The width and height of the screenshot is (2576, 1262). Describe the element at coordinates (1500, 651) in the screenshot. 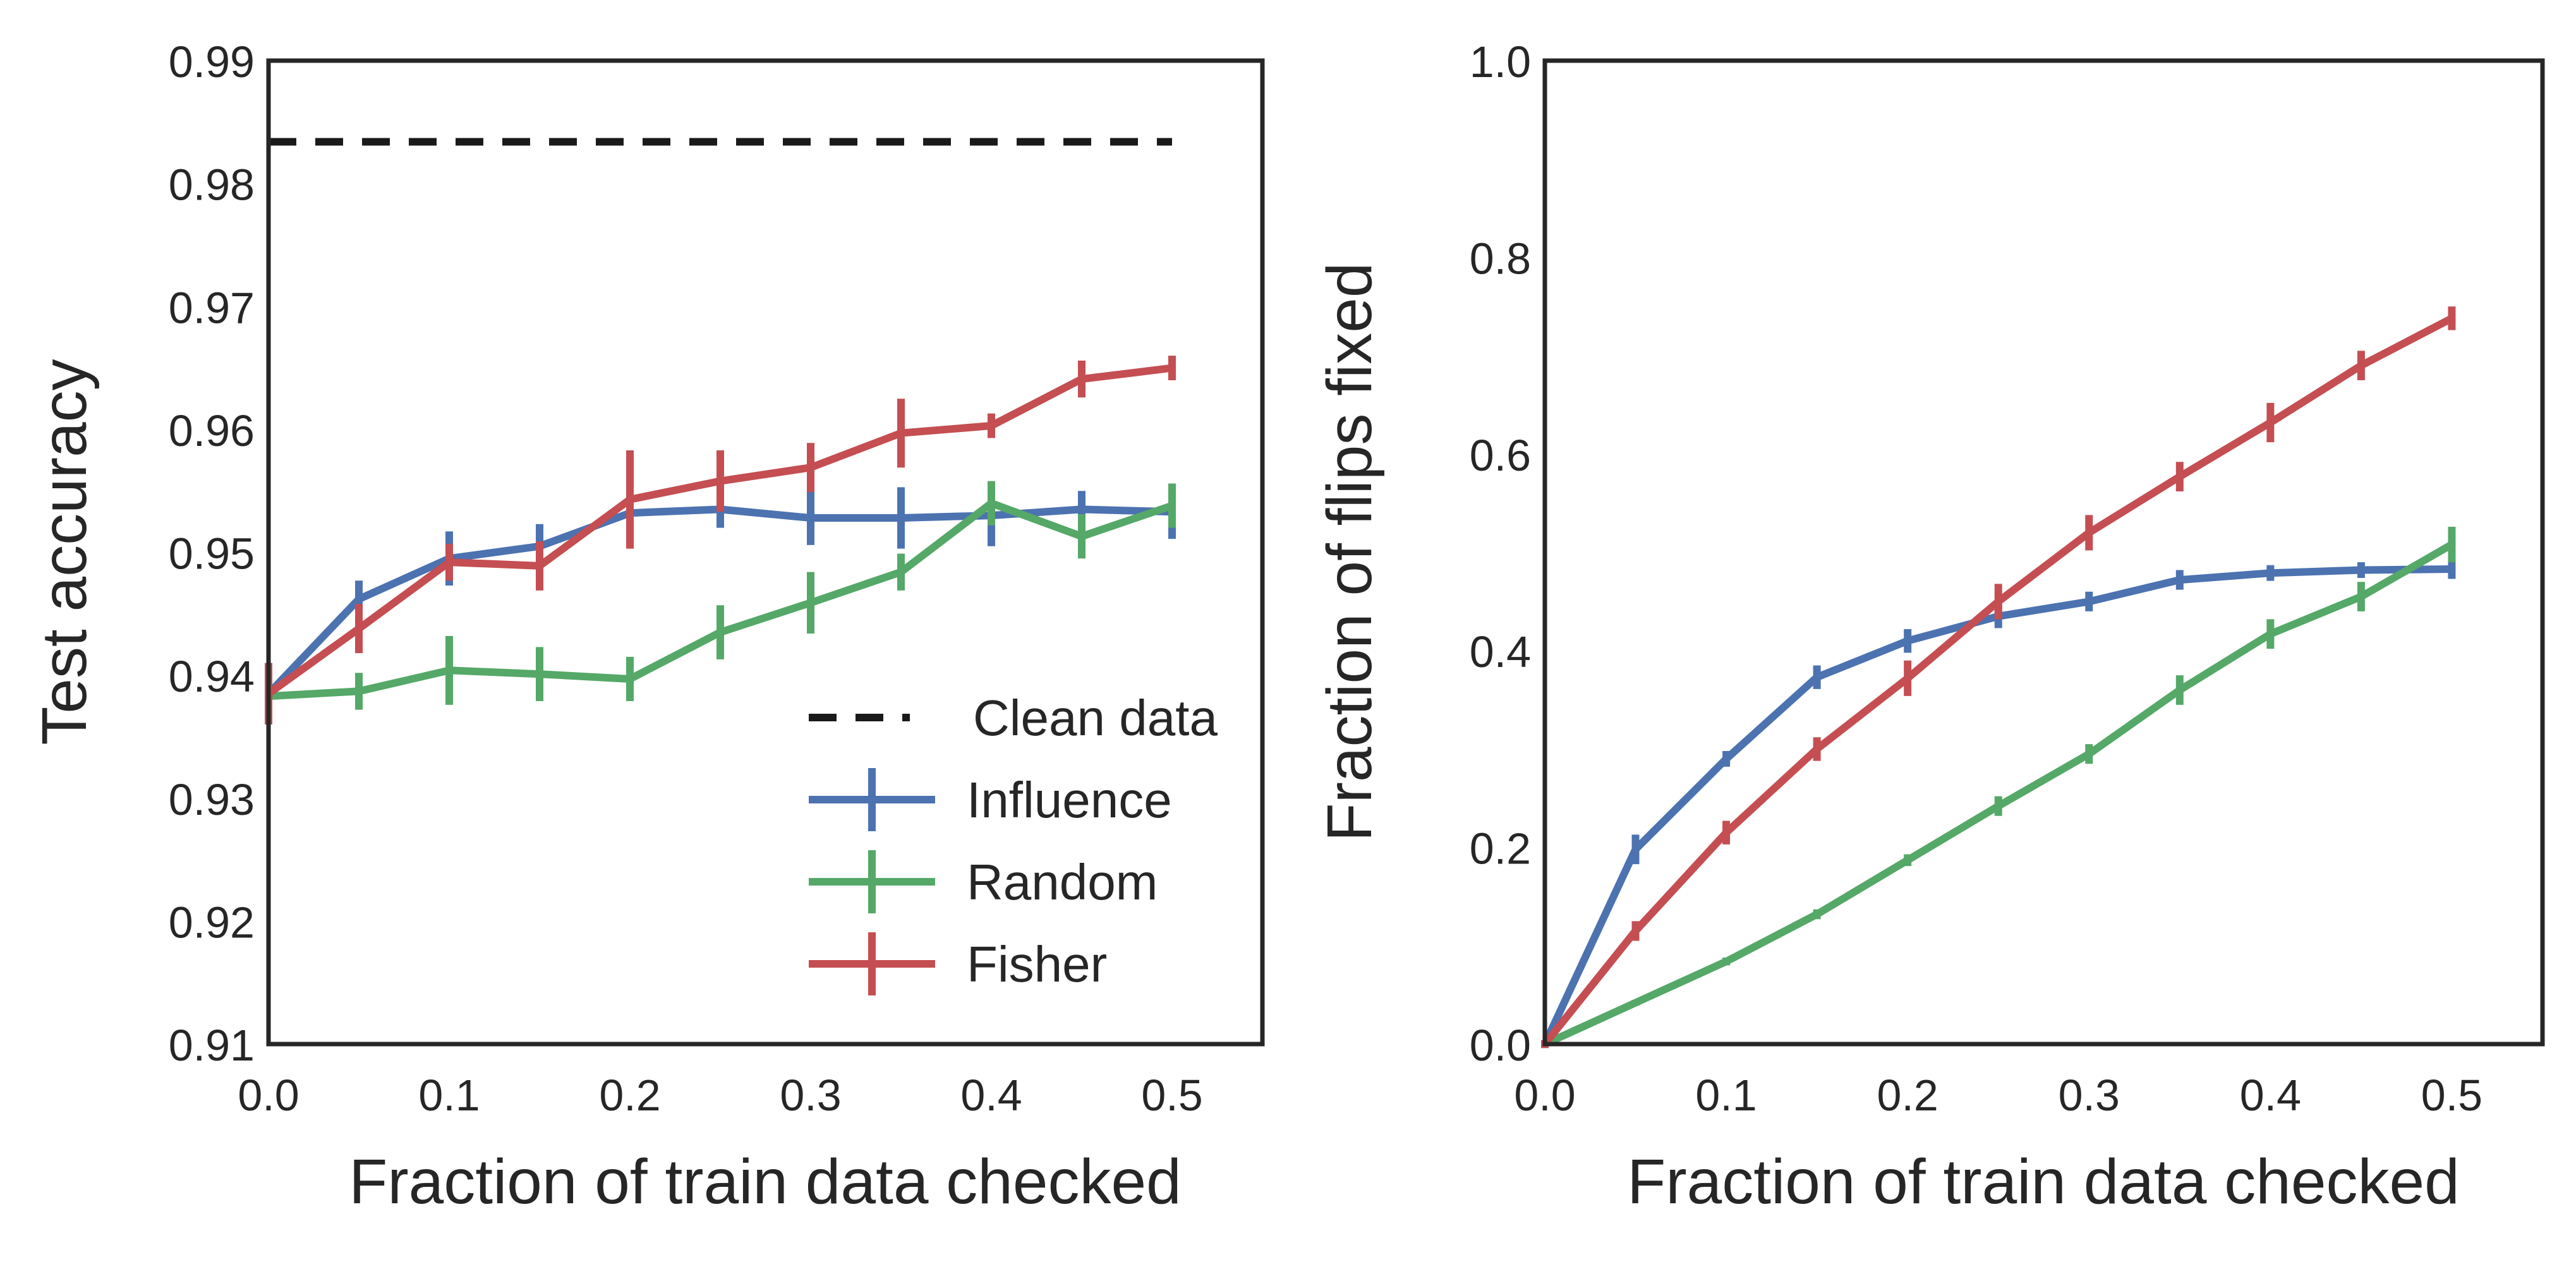

I see `right-y-tick-label: 0.4` at that location.